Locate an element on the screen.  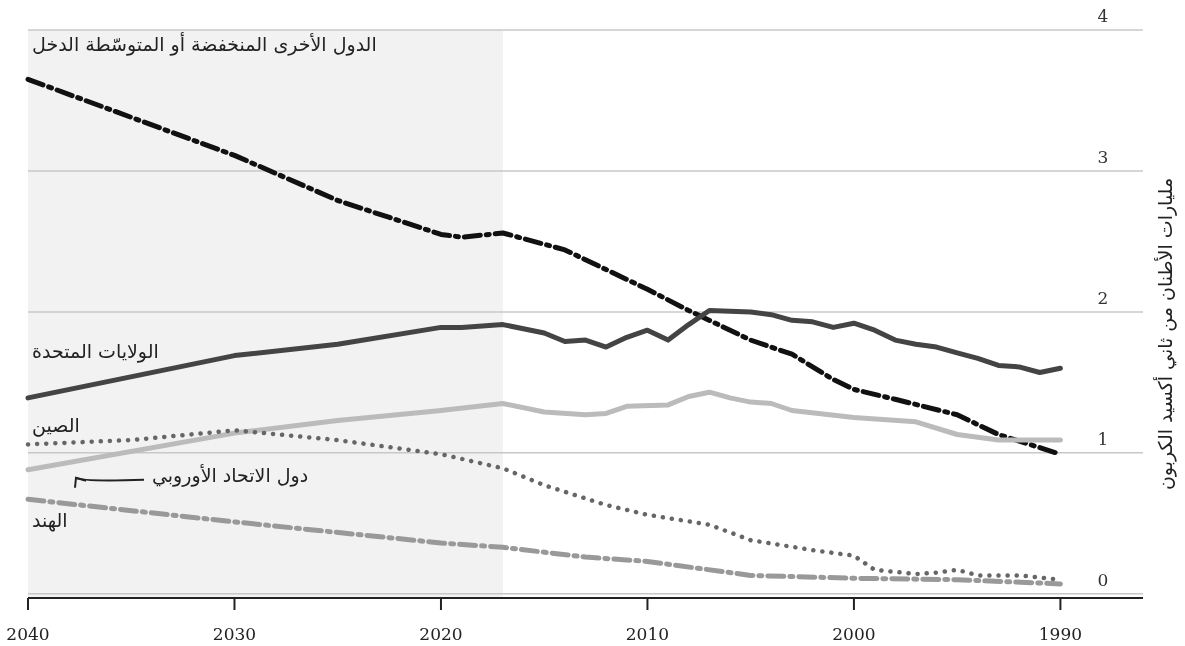
series-label: الولايات المتحدة is located at coordinates (95, 351).